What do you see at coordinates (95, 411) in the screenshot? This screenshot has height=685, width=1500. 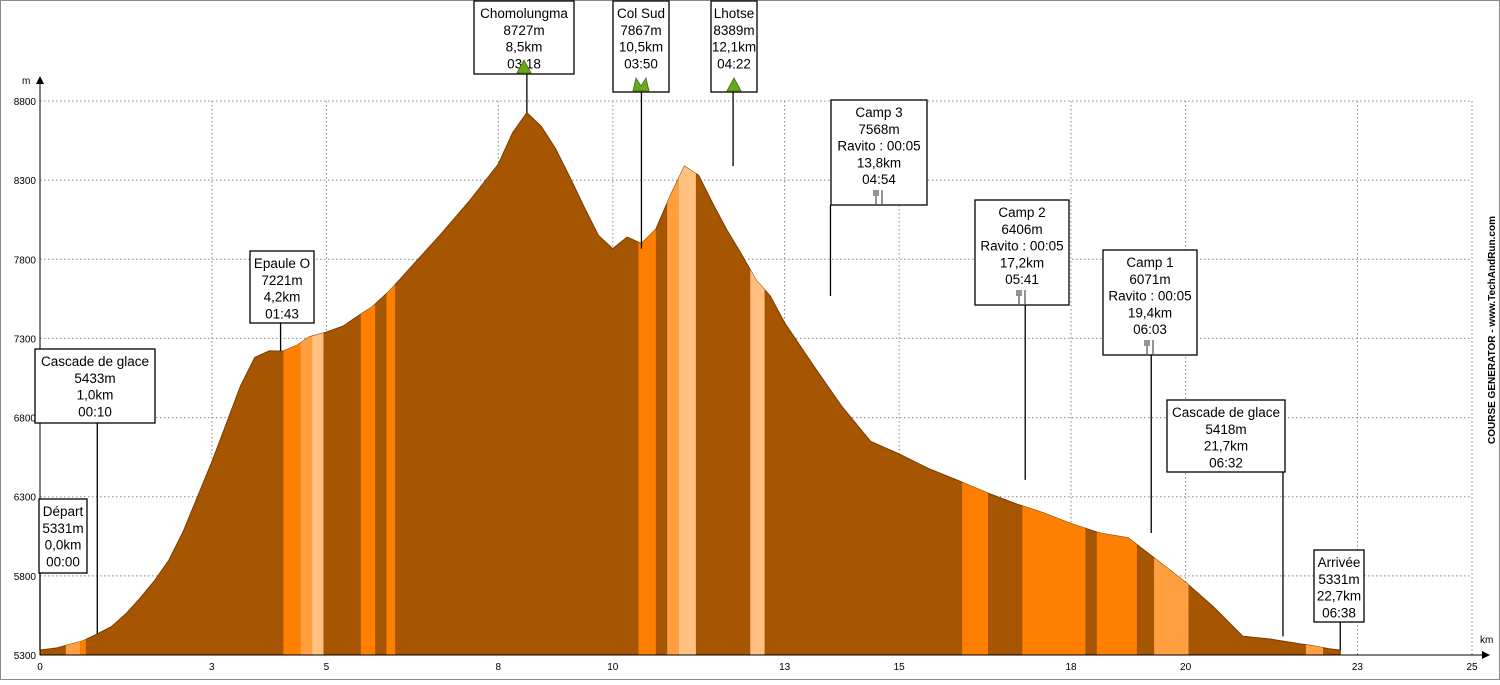 I see `waypoint-text: 00:10` at bounding box center [95, 411].